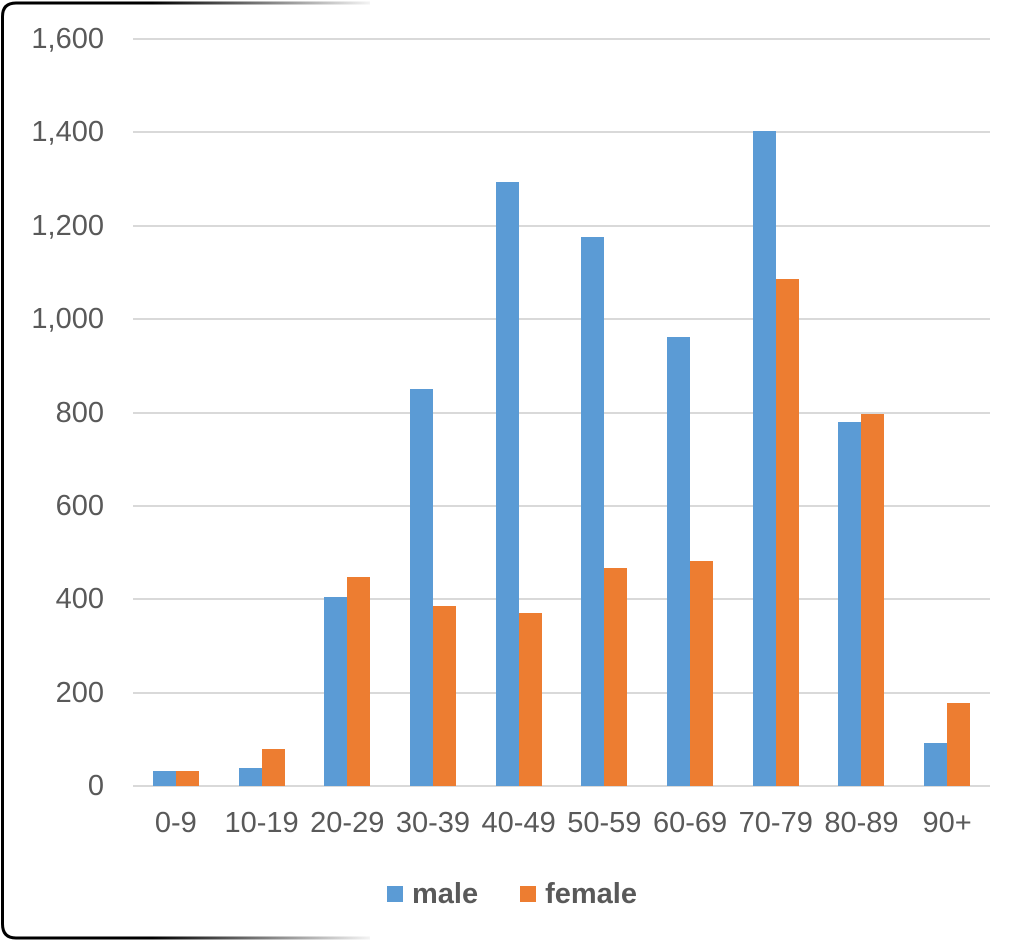  What do you see at coordinates (528, 894) in the screenshot?
I see `legend-swatch-female-icon` at bounding box center [528, 894].